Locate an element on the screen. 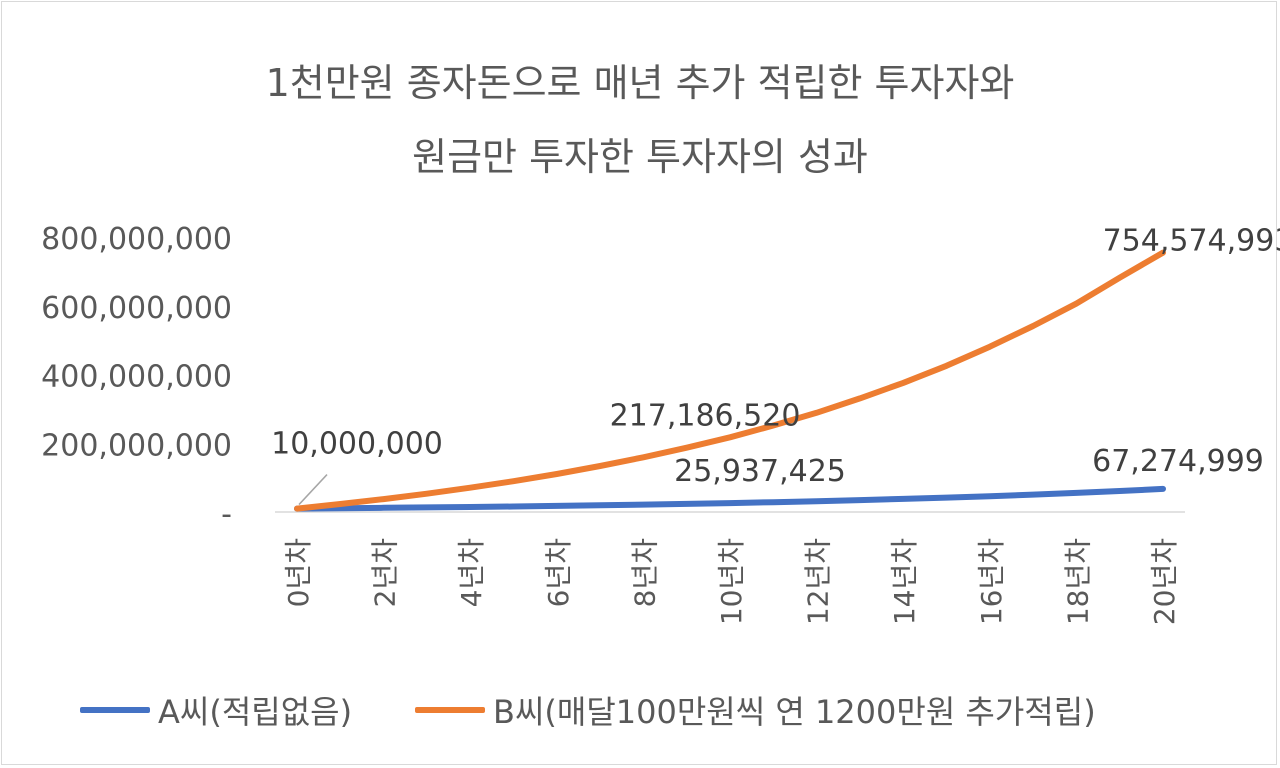 Image resolution: width=1280 pixels, height=768 pixels. legend-swatch-a is located at coordinates (115, 710).